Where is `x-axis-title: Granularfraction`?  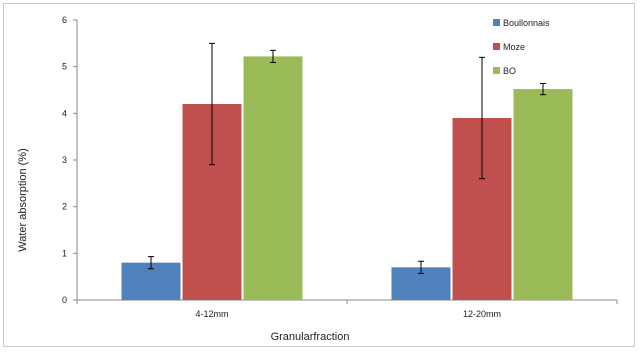 x-axis-title: Granularfraction is located at coordinates (310, 337).